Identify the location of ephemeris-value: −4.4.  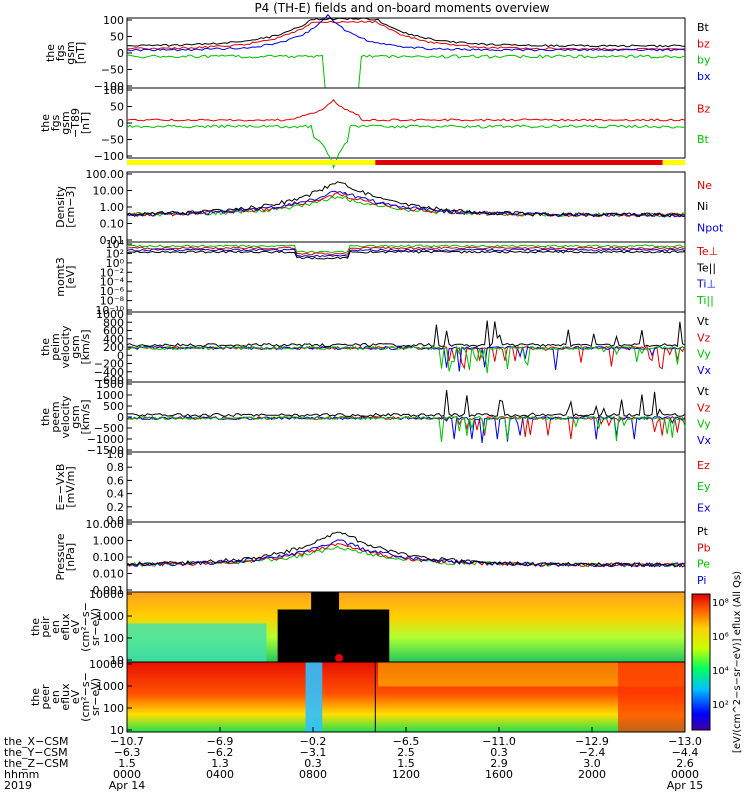
(685, 752).